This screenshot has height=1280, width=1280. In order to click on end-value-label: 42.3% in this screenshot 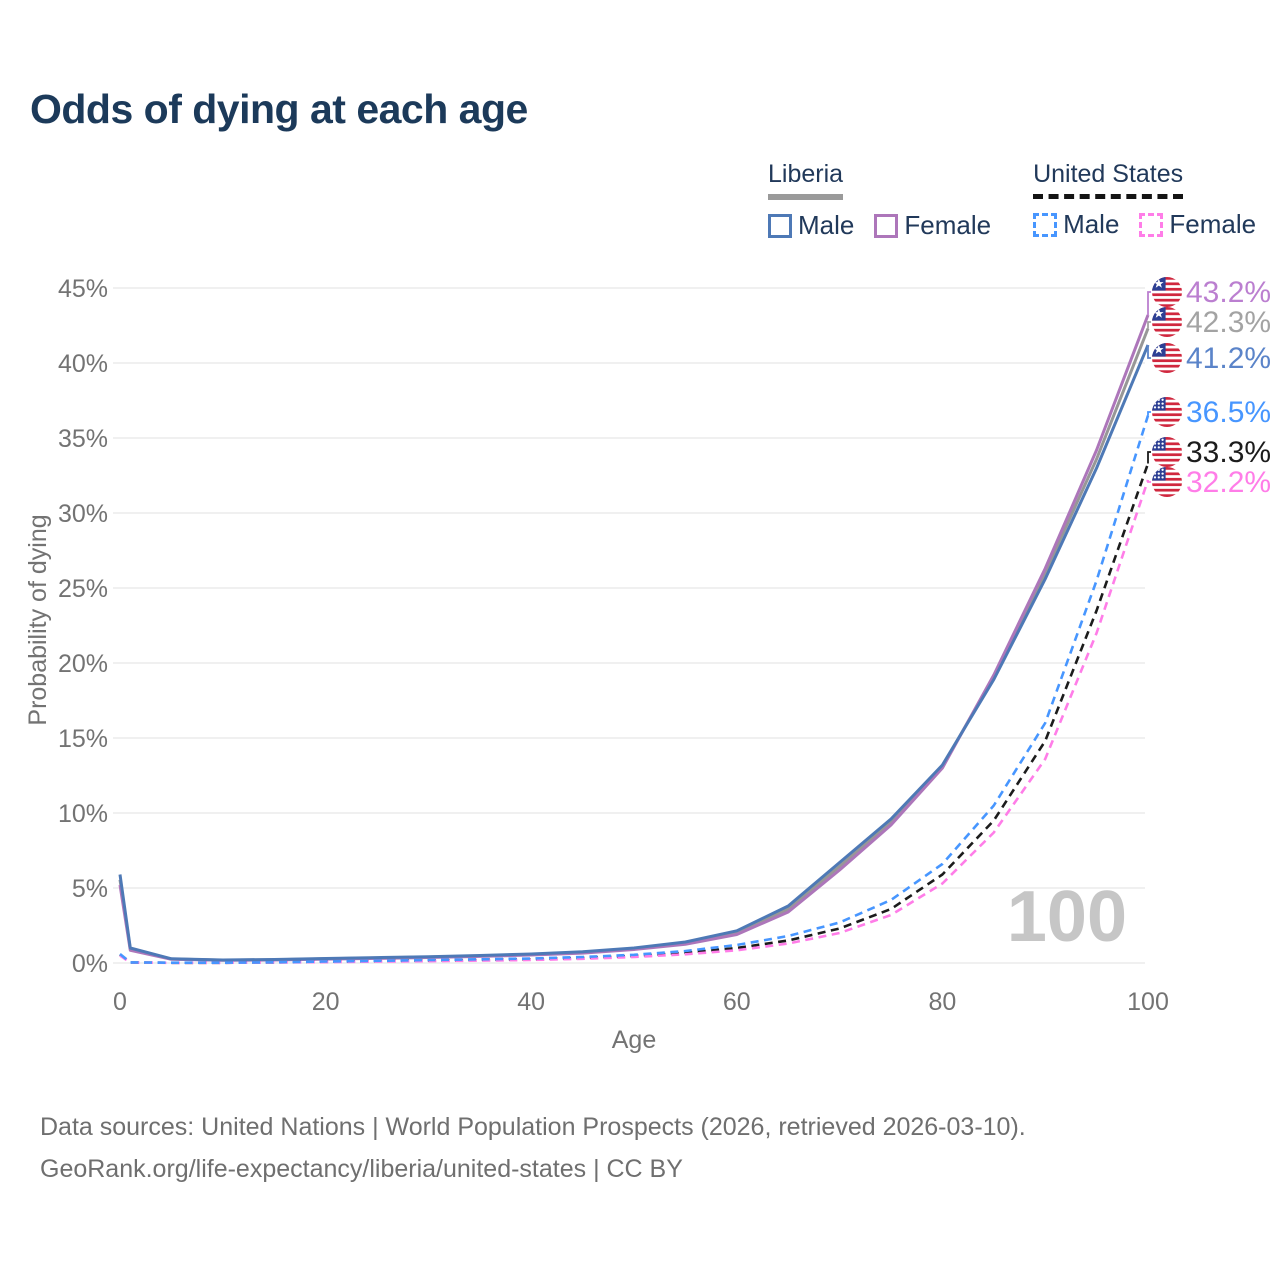, I will do `click(1228, 322)`.